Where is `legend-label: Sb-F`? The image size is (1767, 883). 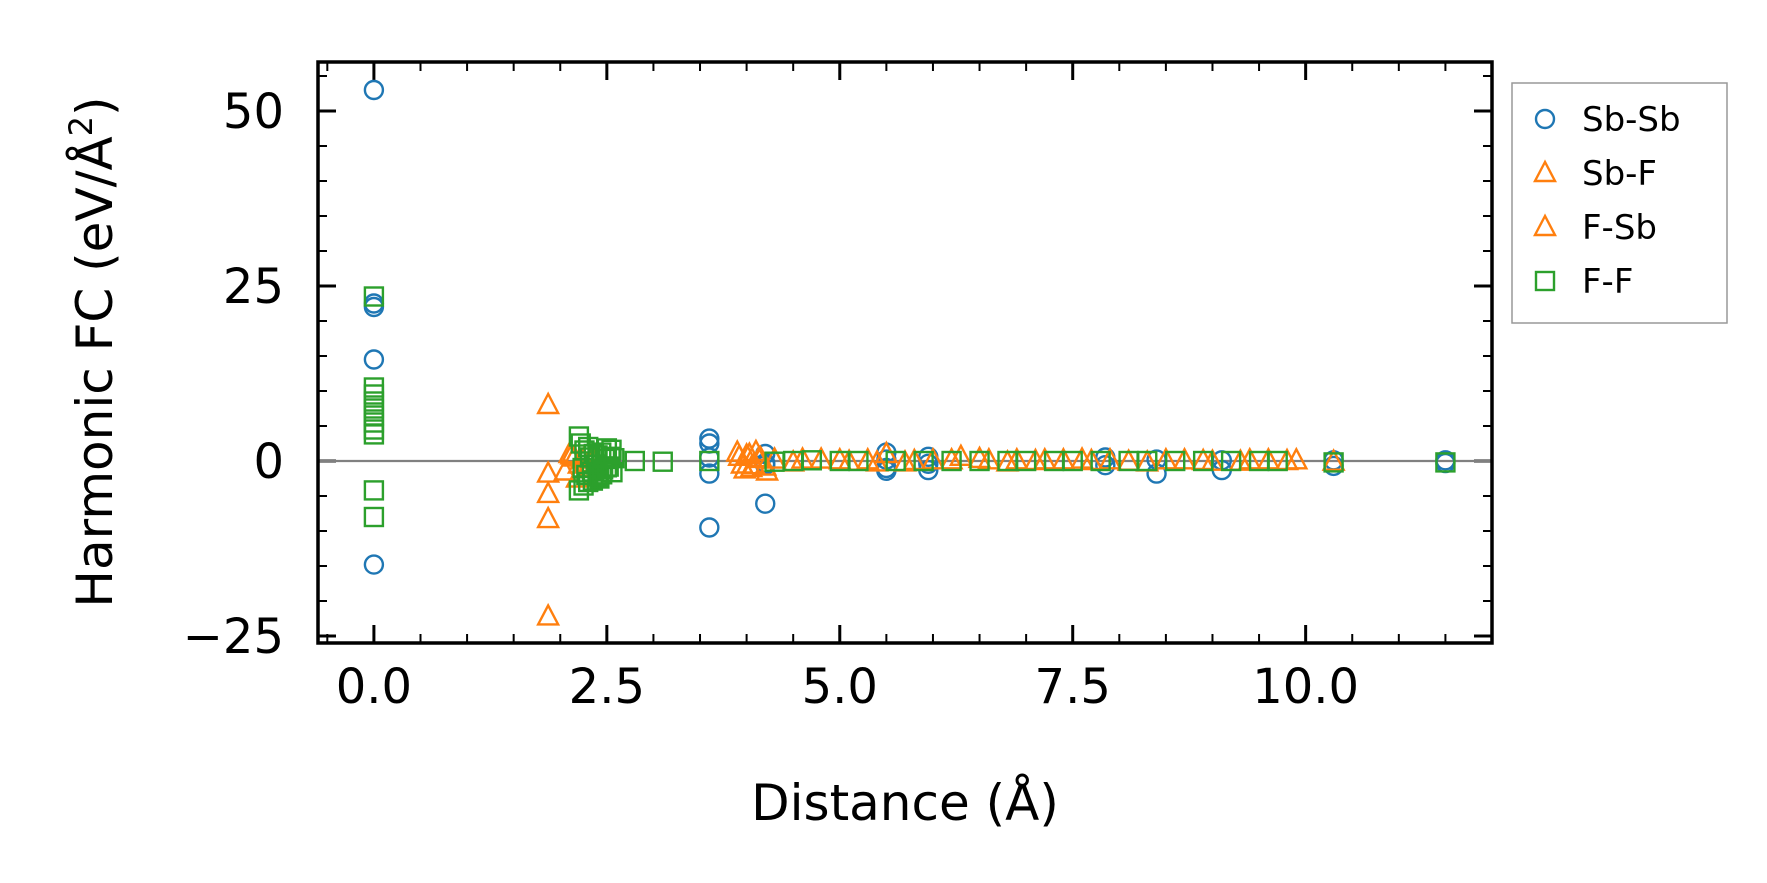 legend-label: Sb-F is located at coordinates (1619, 174).